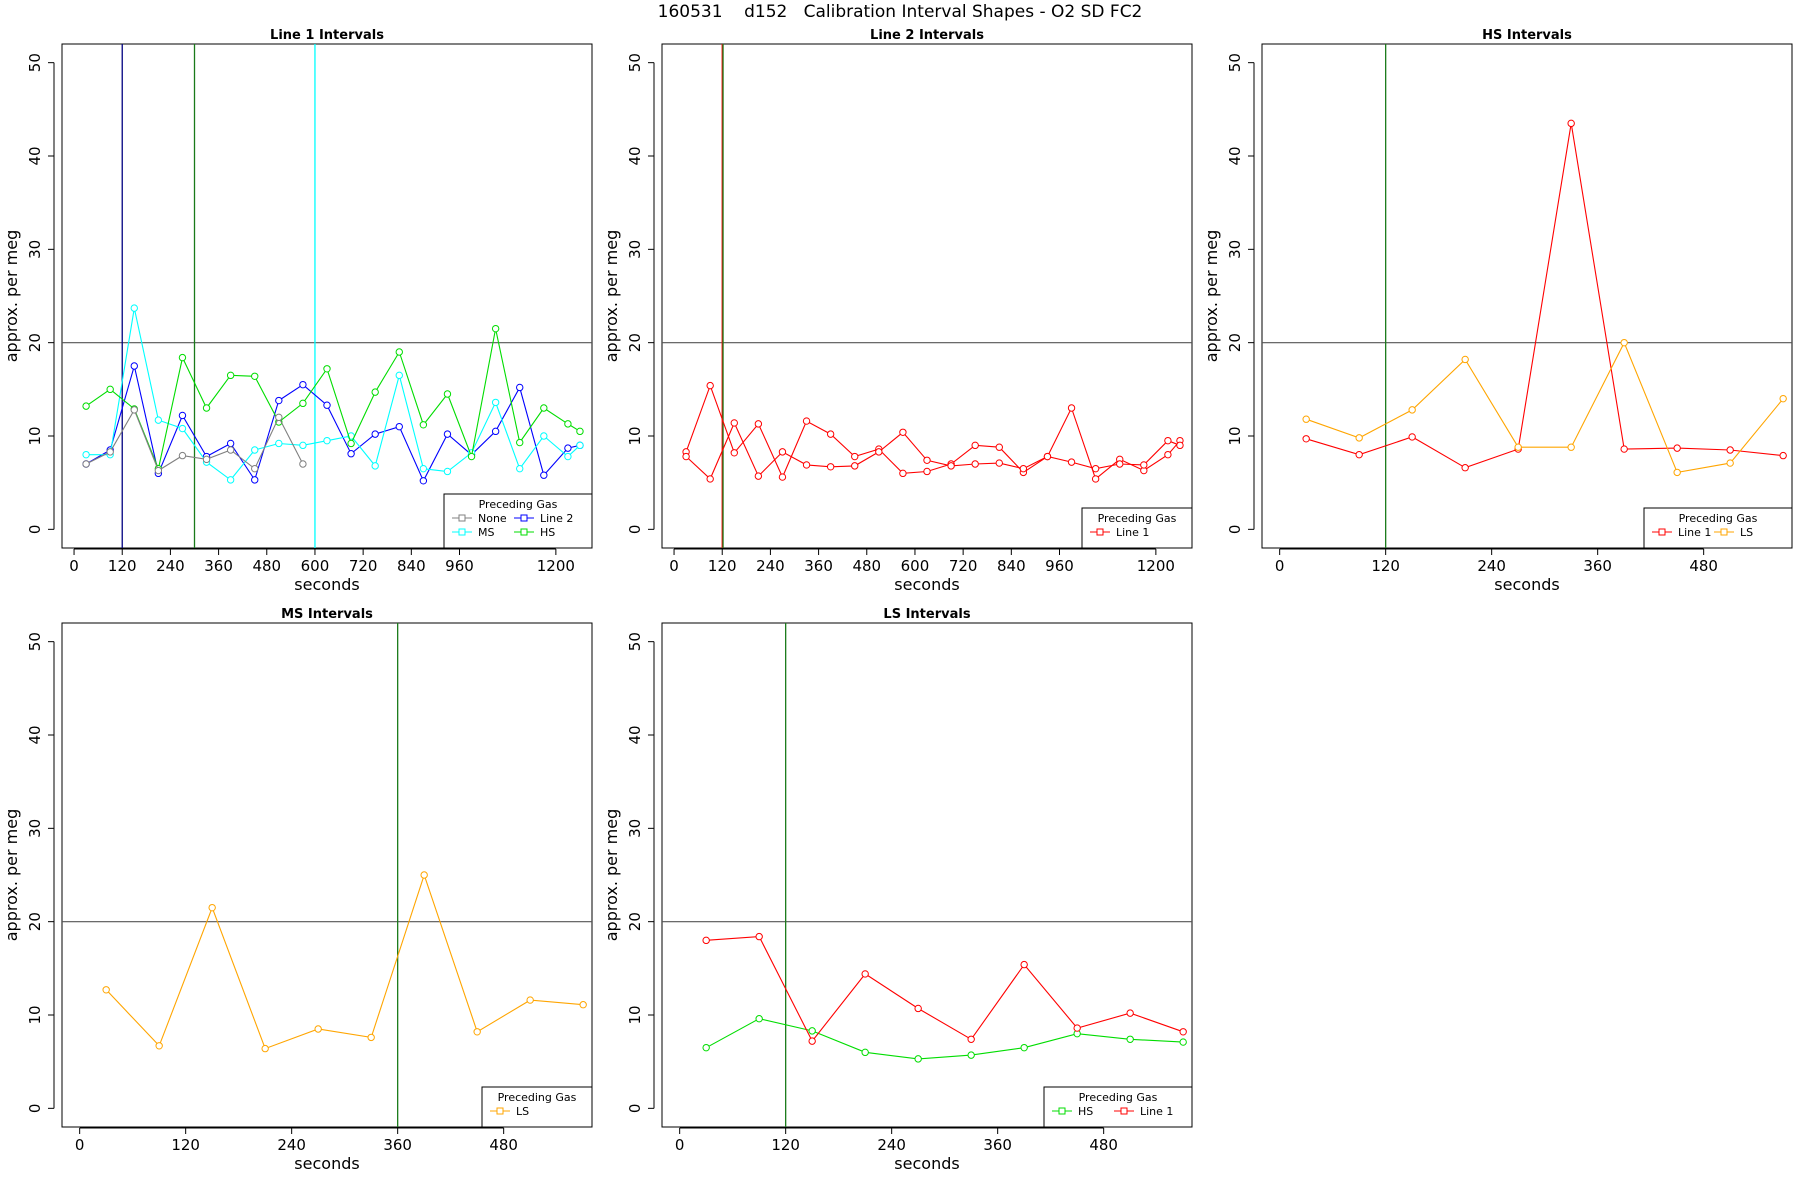  What do you see at coordinates (35, 342) in the screenshot?
I see `line-1-intervals-y-tick-label: 20` at bounding box center [35, 342].